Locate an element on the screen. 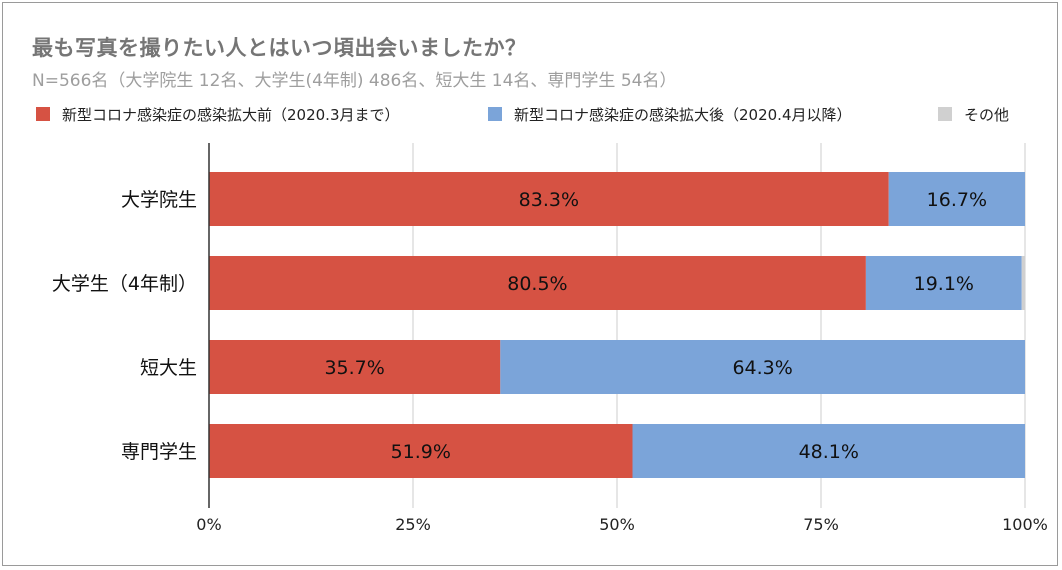 The image size is (1062, 570). data-label: 16.7% is located at coordinates (957, 200).